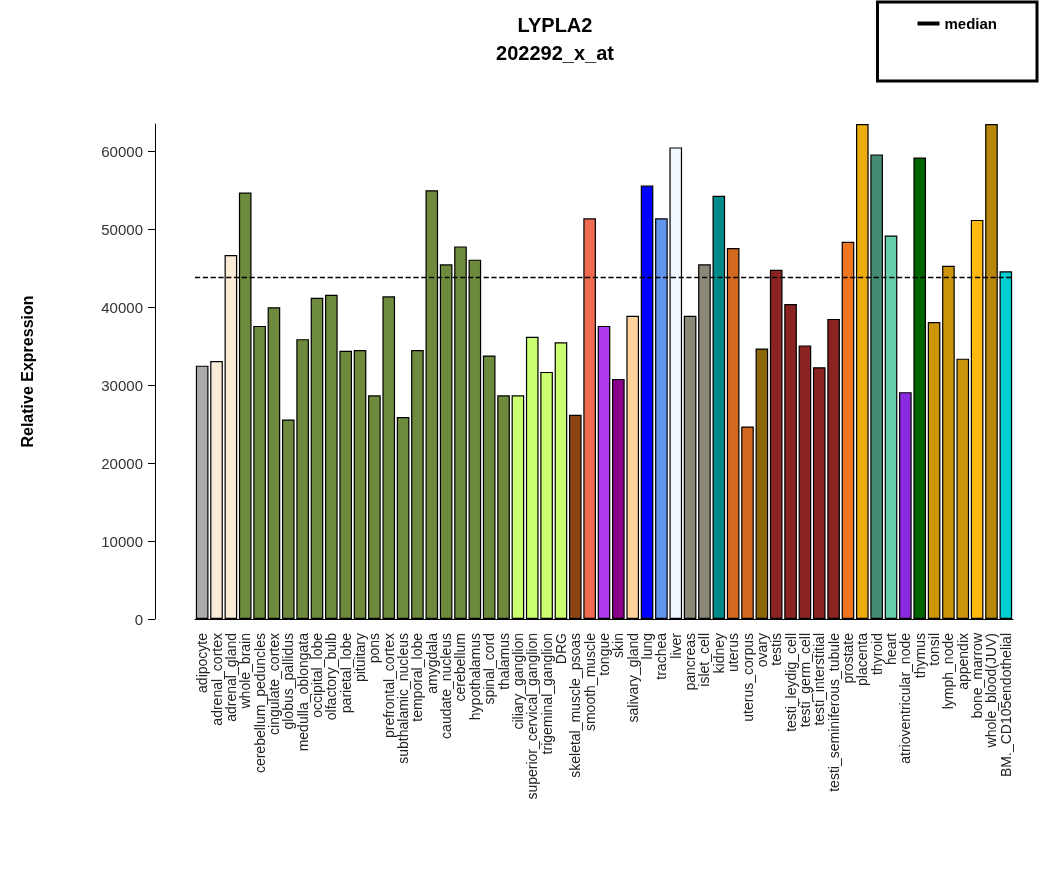 The image size is (1039, 888). What do you see at coordinates (704, 660) in the screenshot?
I see `x-tick-label: islet_cell` at bounding box center [704, 660].